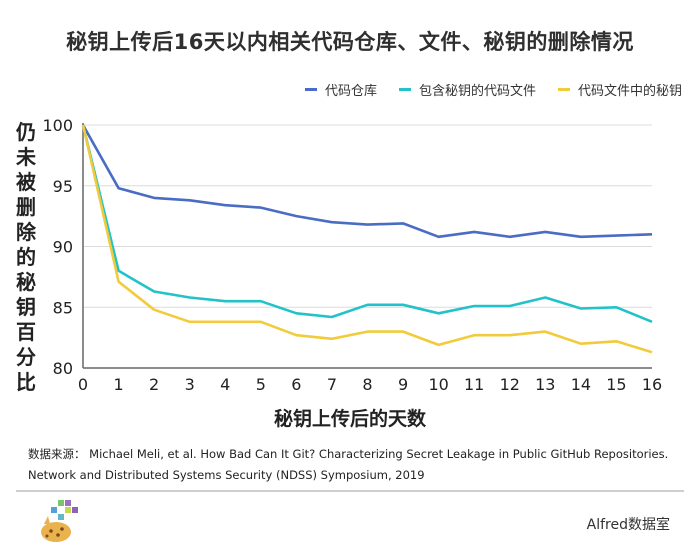 This screenshot has width=700, height=550. Describe the element at coordinates (349, 419) in the screenshot. I see `x-axis-label: 秘钥上传后的天数` at that location.